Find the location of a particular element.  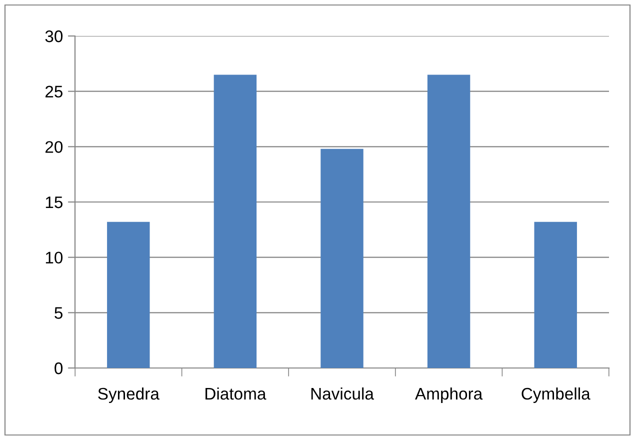

y-tick-label: 15 is located at coordinates (54, 202).